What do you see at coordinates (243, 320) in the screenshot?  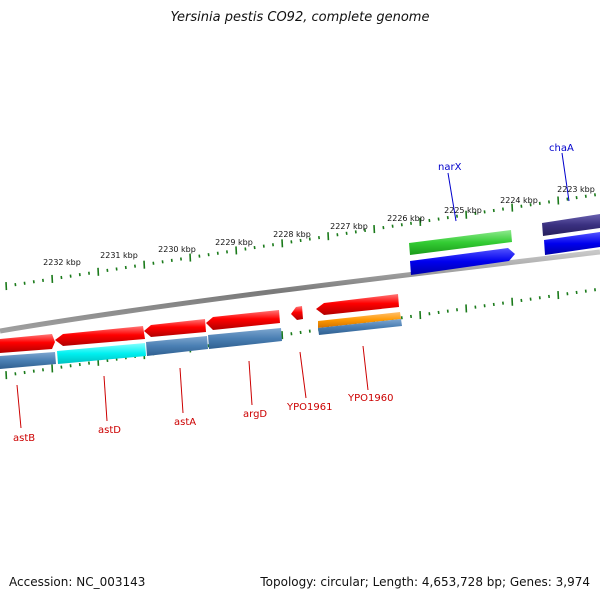 I see `gene-argD` at bounding box center [243, 320].